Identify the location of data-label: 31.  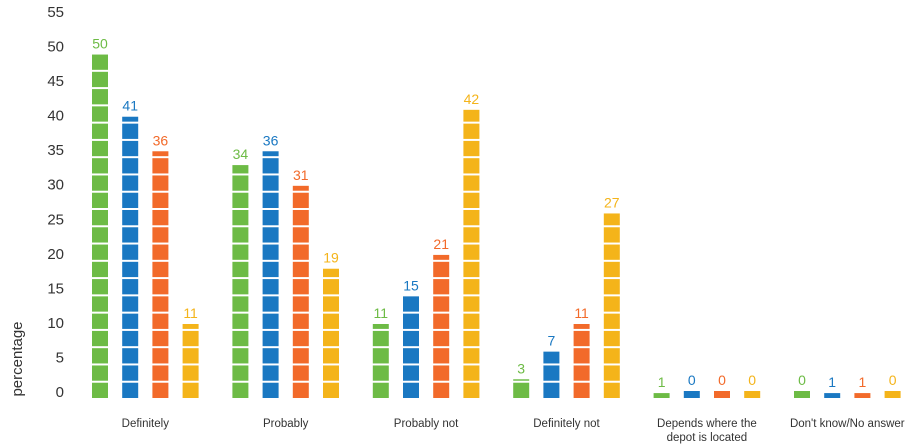
(301, 175).